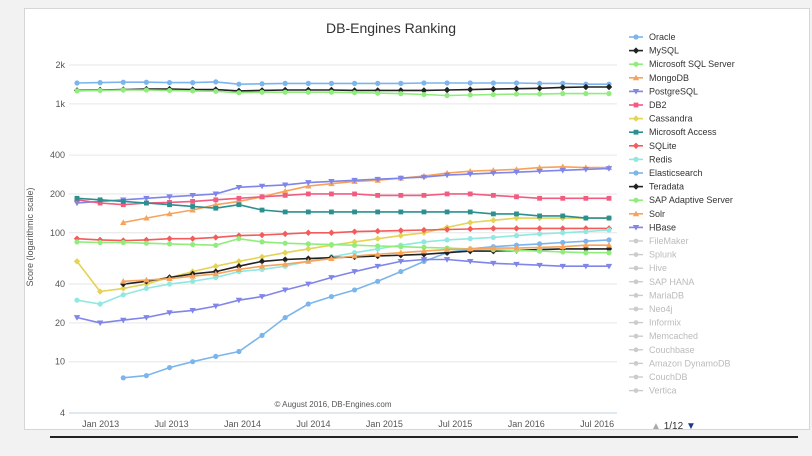 This screenshot has width=812, height=456. I want to click on legend-label: Vertica, so click(663, 391).